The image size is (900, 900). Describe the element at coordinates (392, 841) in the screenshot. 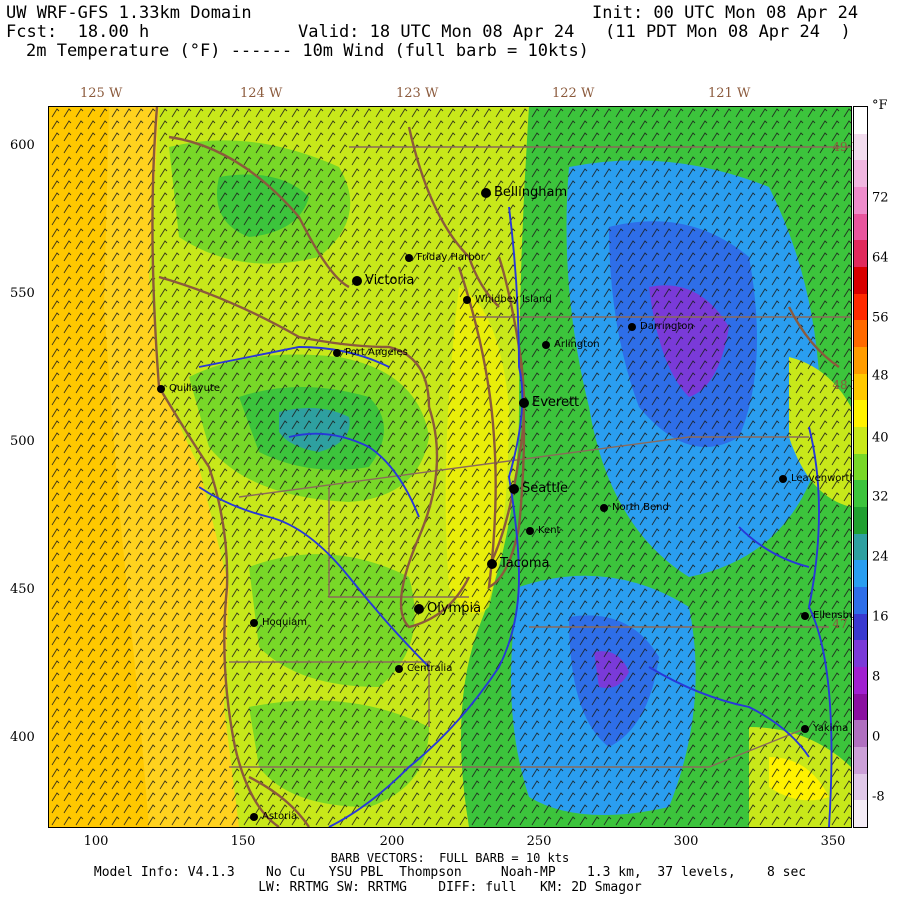

I see `x-tick-200: 200` at that location.